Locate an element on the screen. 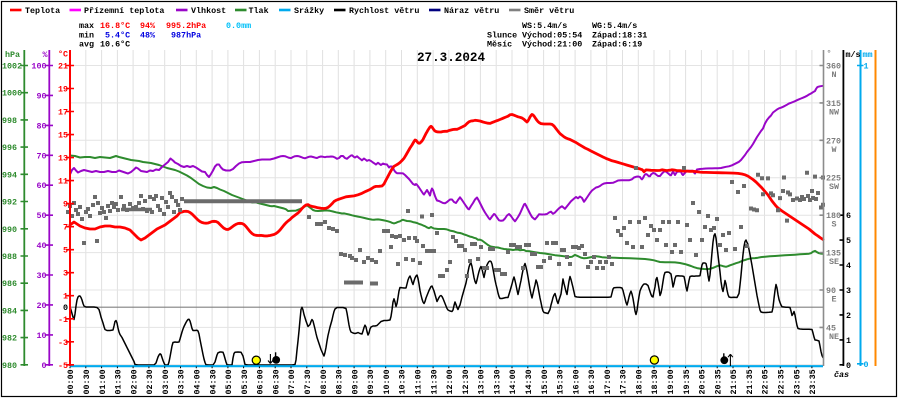 Image resolution: width=900 pixels, height=400 pixels. svg-text: 30 is located at coordinates (41, 276).